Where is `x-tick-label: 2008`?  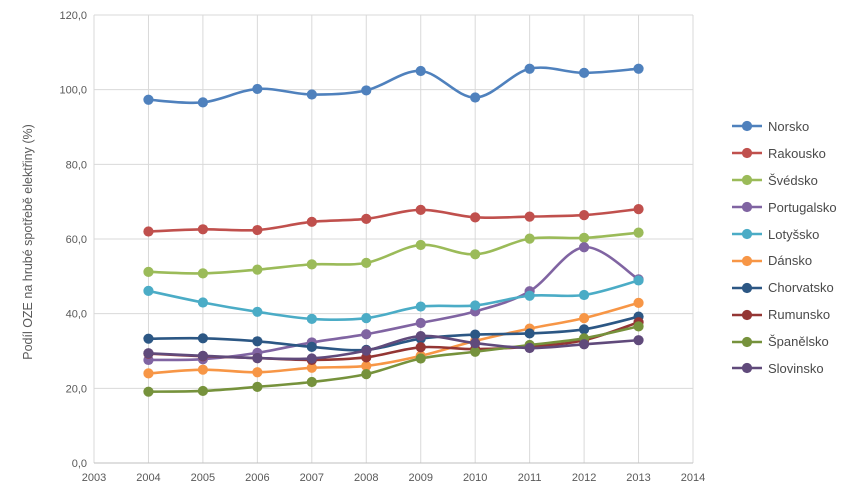
x-tick-label: 2008 is located at coordinates (366, 478).